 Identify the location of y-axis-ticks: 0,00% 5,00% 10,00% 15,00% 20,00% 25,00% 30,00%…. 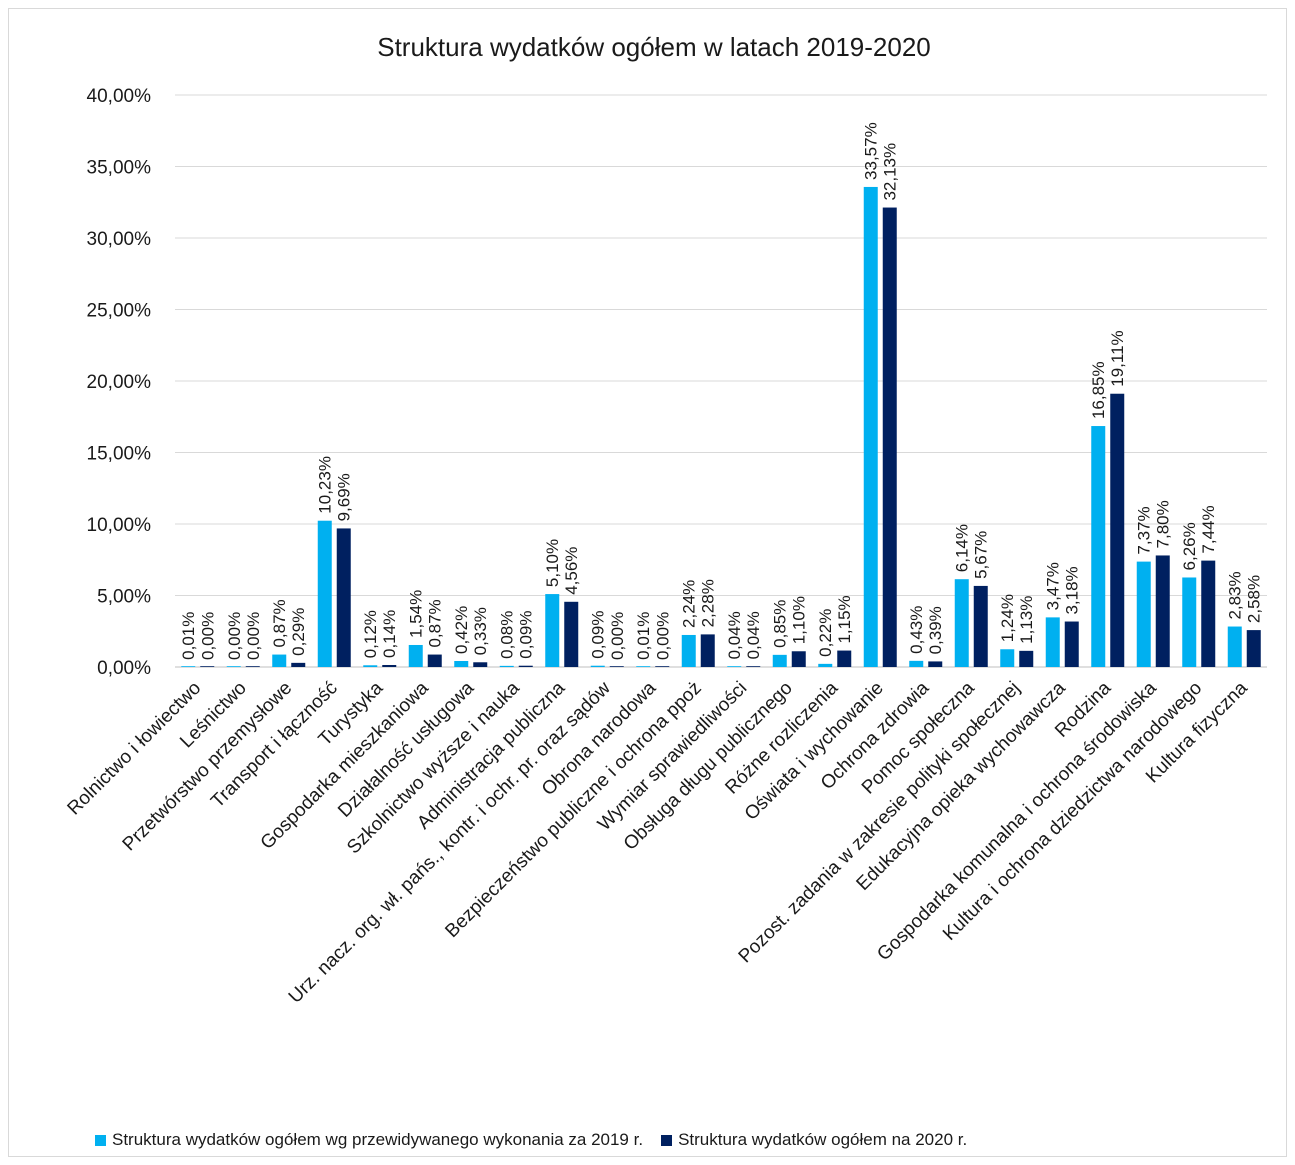
(119, 382).